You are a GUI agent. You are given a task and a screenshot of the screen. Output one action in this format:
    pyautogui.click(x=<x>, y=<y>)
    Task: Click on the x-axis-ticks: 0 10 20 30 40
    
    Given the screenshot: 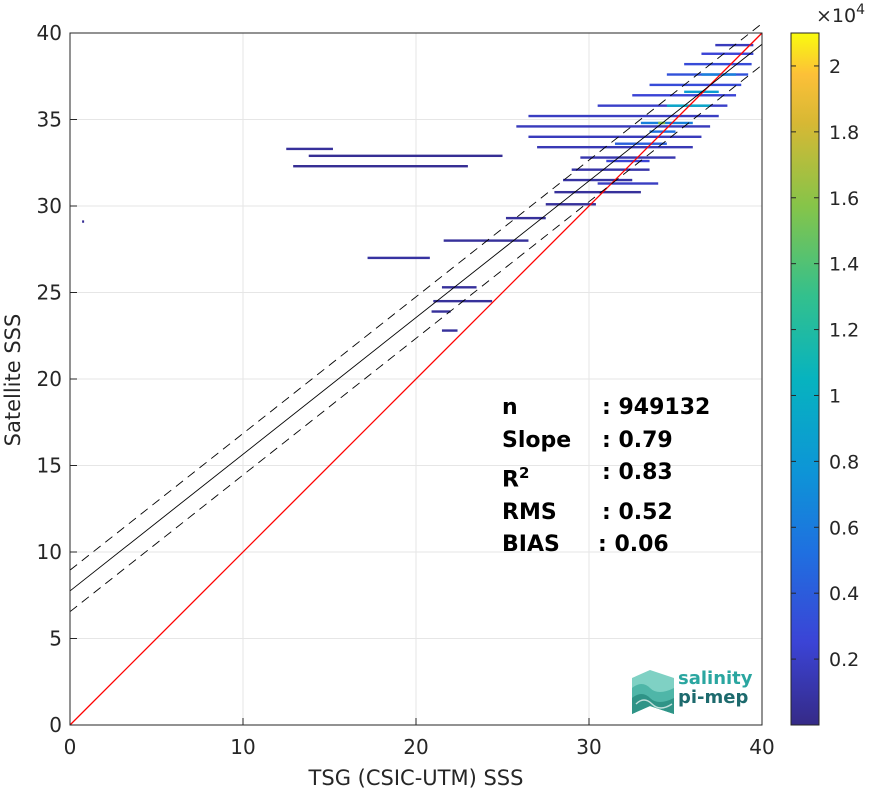 What is the action you would take?
    pyautogui.click(x=419, y=738)
    